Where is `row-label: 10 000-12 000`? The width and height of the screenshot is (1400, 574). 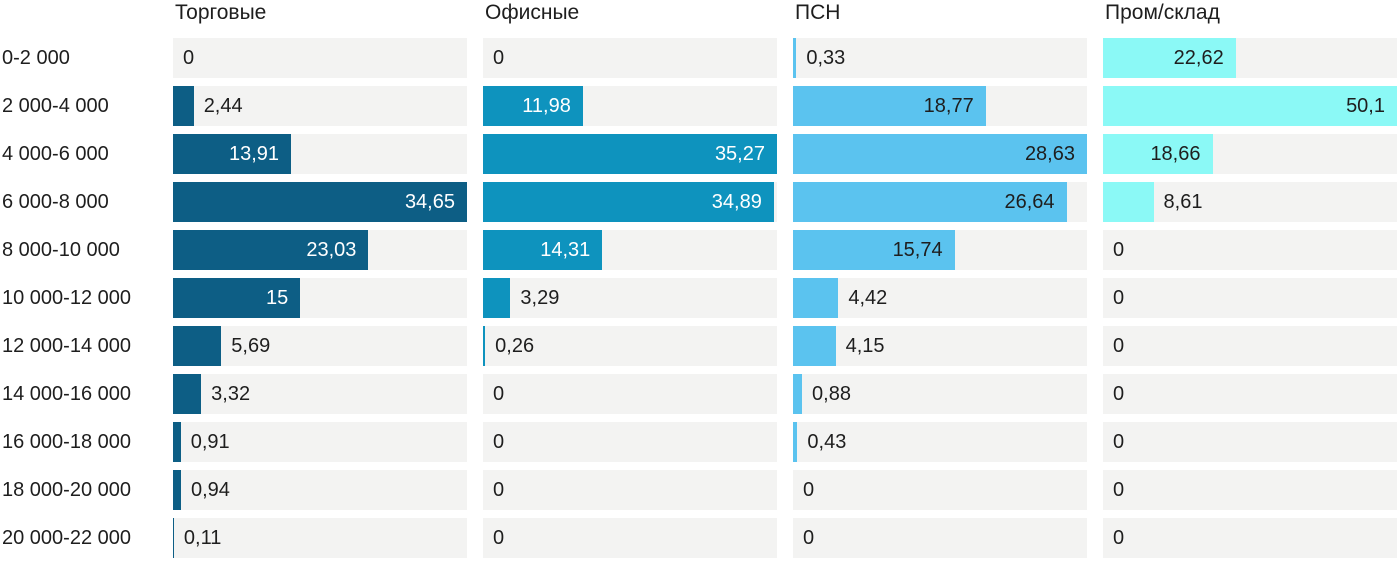 row-label: 10 000-12 000 is located at coordinates (67, 297).